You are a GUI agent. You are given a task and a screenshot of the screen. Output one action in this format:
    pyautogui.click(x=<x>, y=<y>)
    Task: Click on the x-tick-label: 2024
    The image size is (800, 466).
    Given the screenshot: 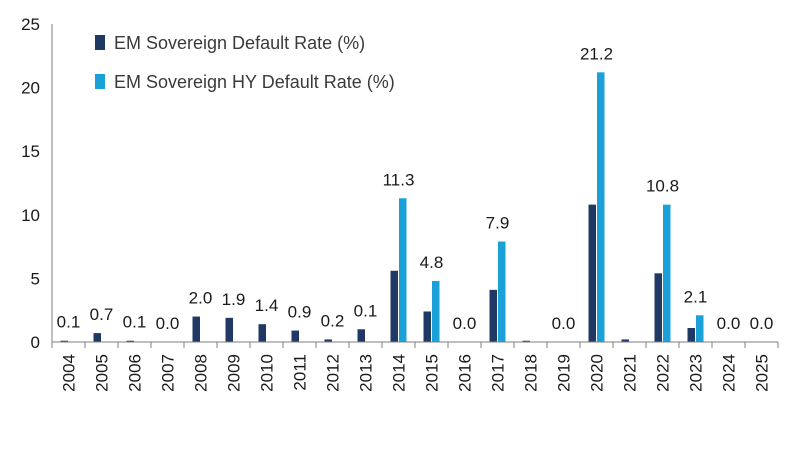 What is the action you would take?
    pyautogui.click(x=729, y=373)
    